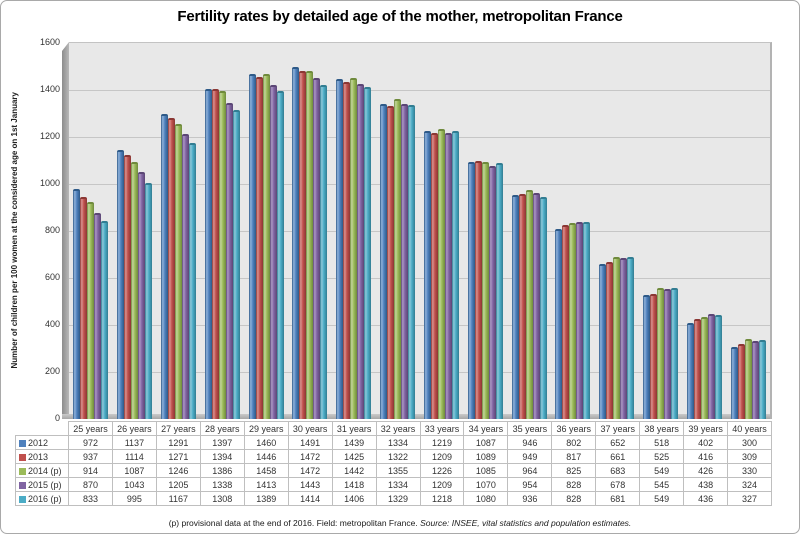 This screenshot has width=800, height=534. What do you see at coordinates (398, 428) in the screenshot?
I see `table-header-cell: 32 years` at bounding box center [398, 428].